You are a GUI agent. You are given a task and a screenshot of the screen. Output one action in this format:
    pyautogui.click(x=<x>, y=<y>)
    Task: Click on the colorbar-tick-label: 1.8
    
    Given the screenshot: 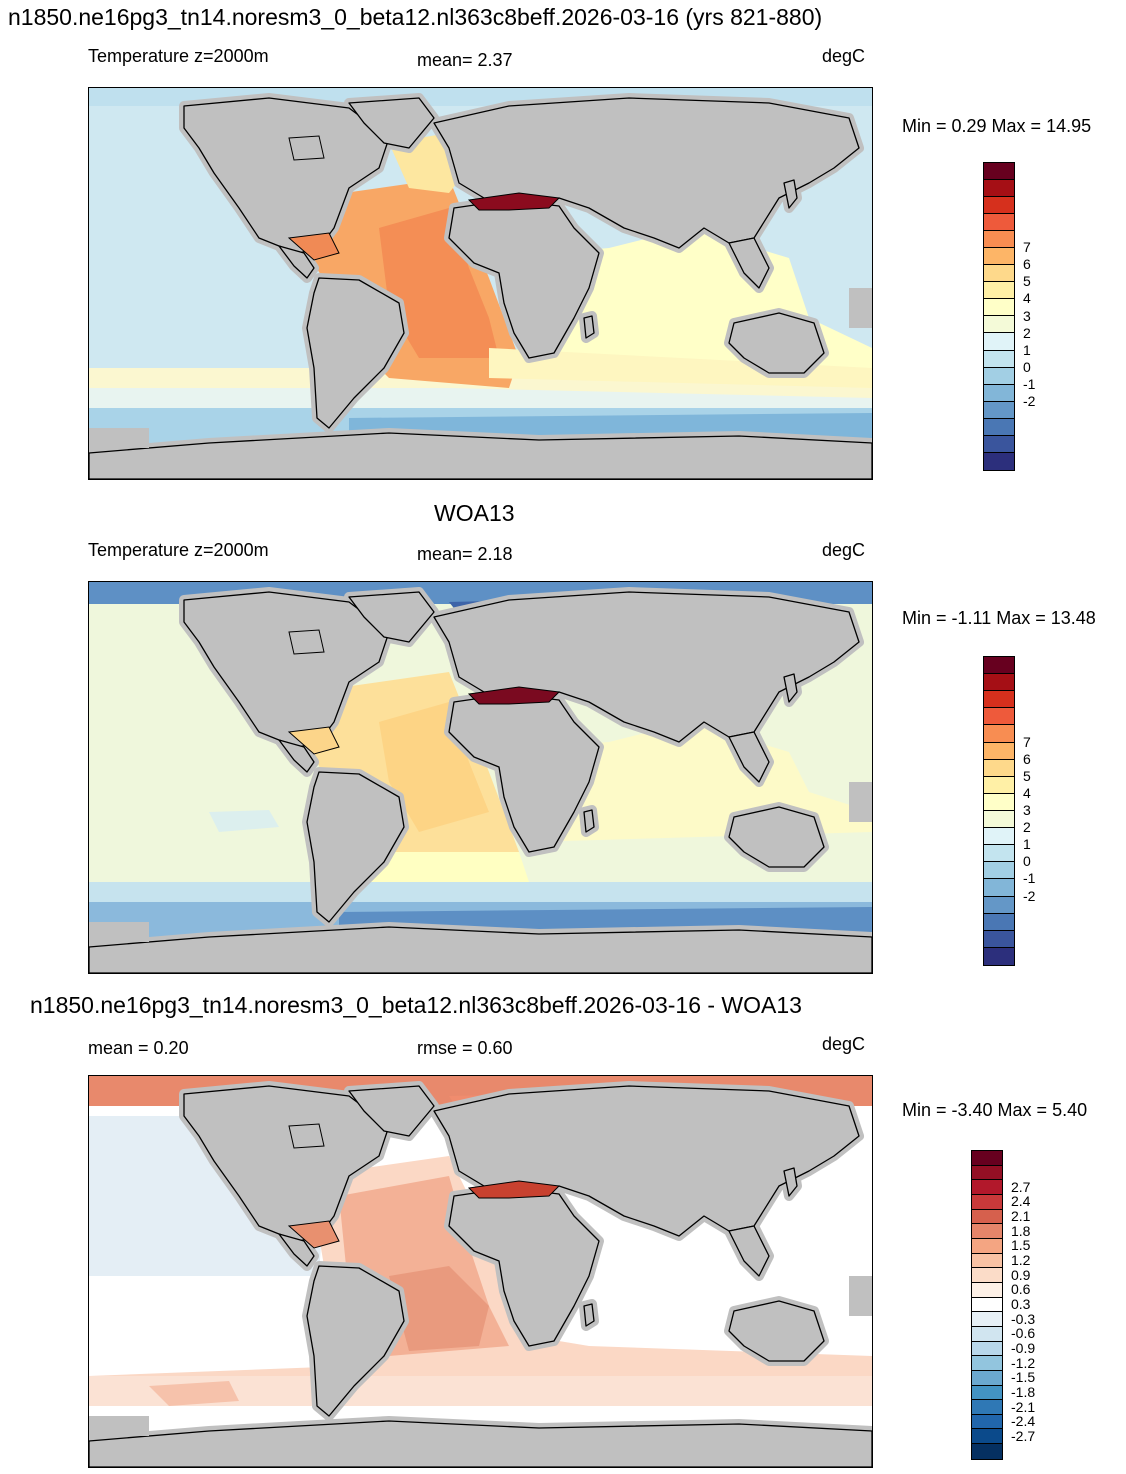 What is the action you would take?
    pyautogui.click(x=1021, y=1230)
    